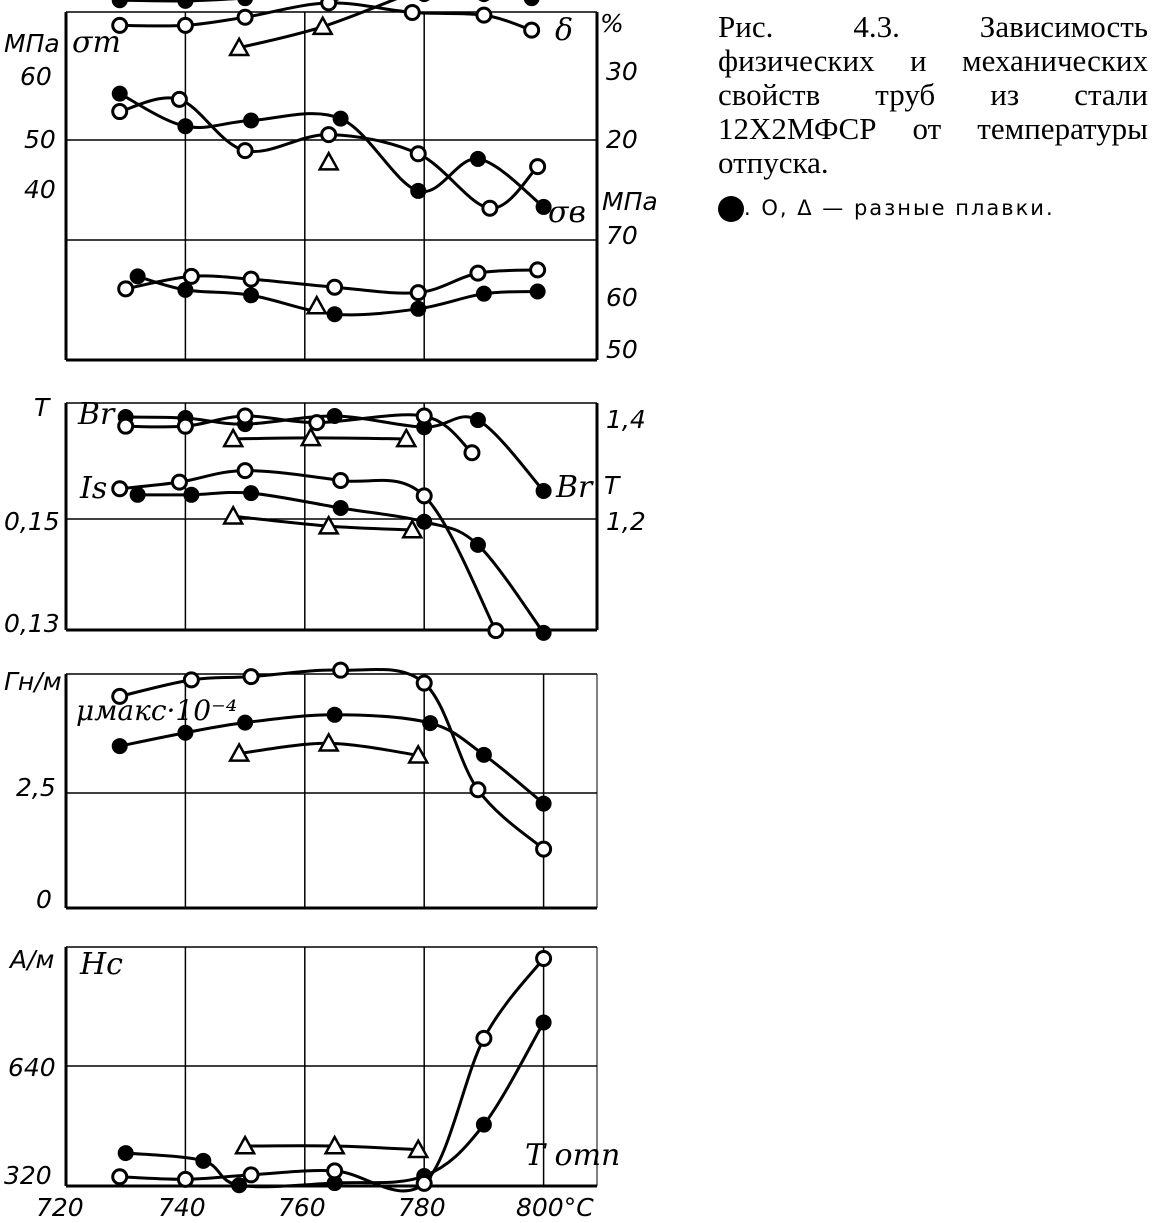  What do you see at coordinates (36, 787) in the screenshot?
I see `panel3-left-tick-25: 2,5` at bounding box center [36, 787].